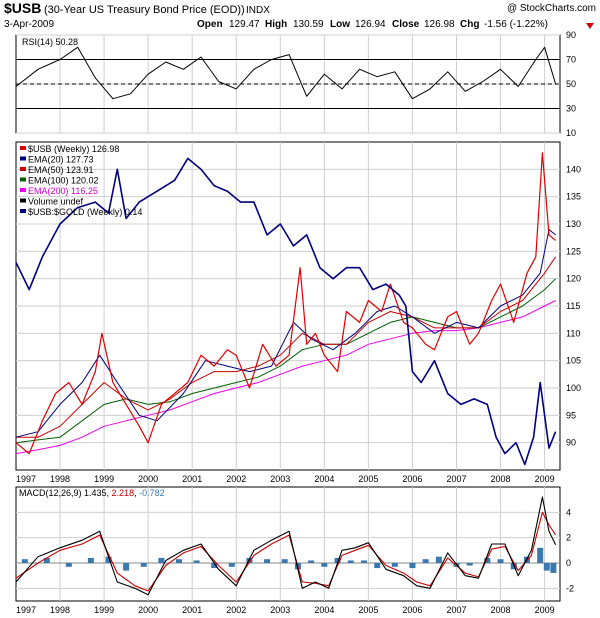 The width and height of the screenshot is (600, 618). I want to click on price-y-tick: 95, so click(571, 415).